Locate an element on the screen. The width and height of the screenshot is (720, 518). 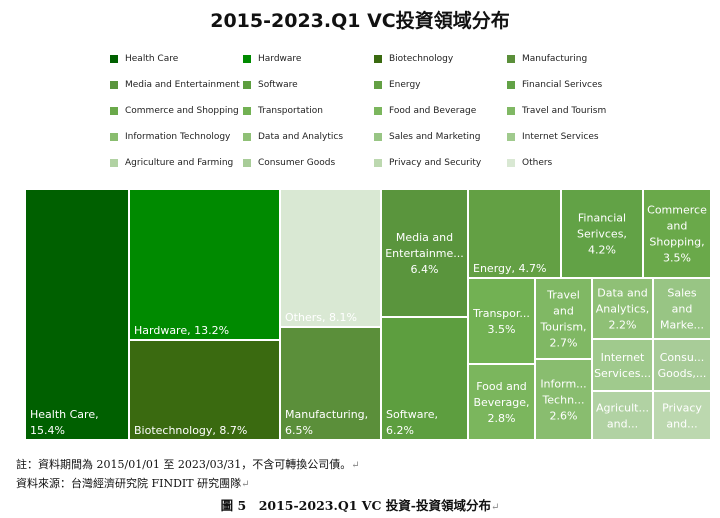
treemap-label-financial-serivces: Financial Serivces, 4.2% is located at coordinates (602, 234).